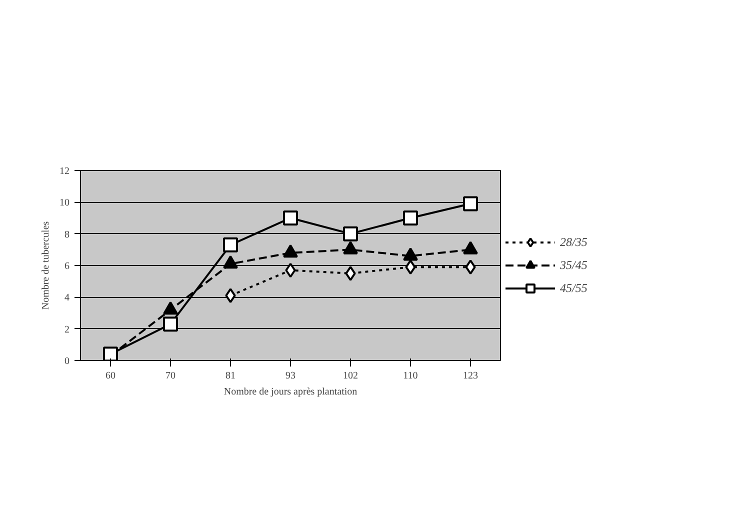 This screenshot has height=507, width=731. What do you see at coordinates (231, 376) in the screenshot?
I see `x-tick-label: 81` at bounding box center [231, 376].